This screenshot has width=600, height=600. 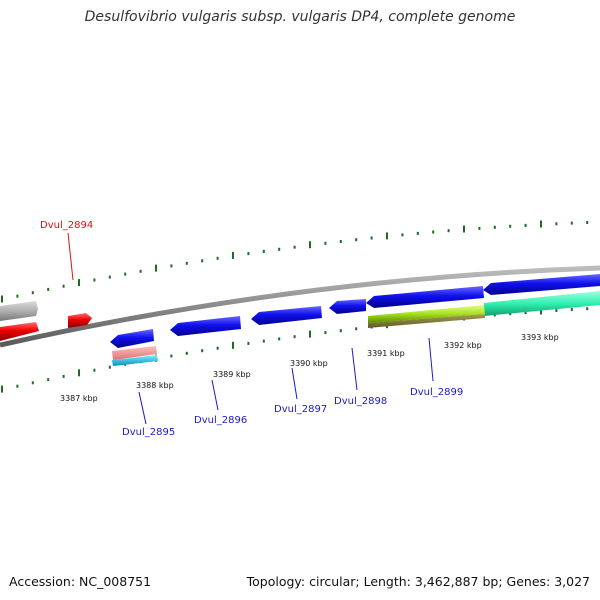 What do you see at coordinates (542, 303) in the screenshot?
I see `teal-feature` at bounding box center [542, 303].